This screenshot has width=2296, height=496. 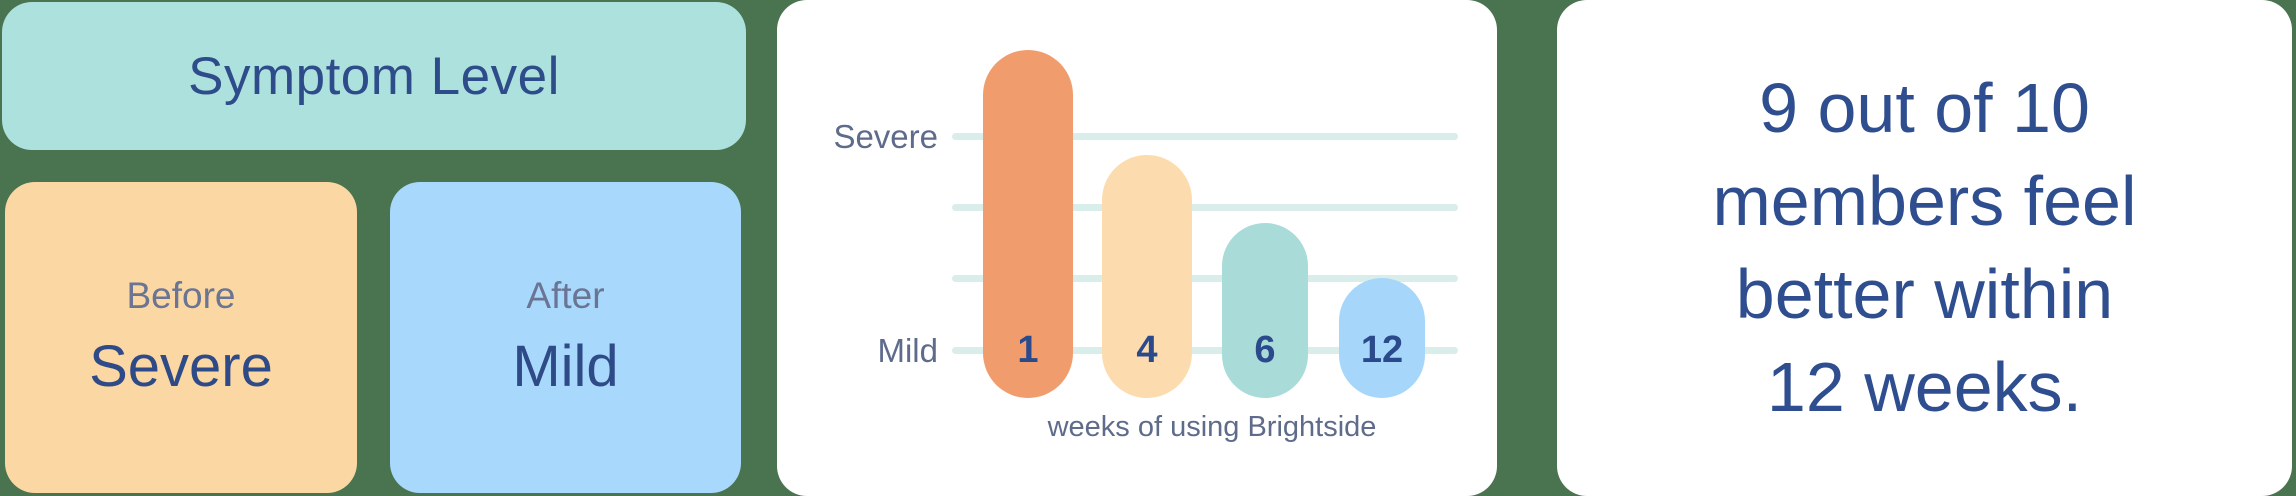 I want to click on symptom-level-title: Symptom Level, so click(x=374, y=76).